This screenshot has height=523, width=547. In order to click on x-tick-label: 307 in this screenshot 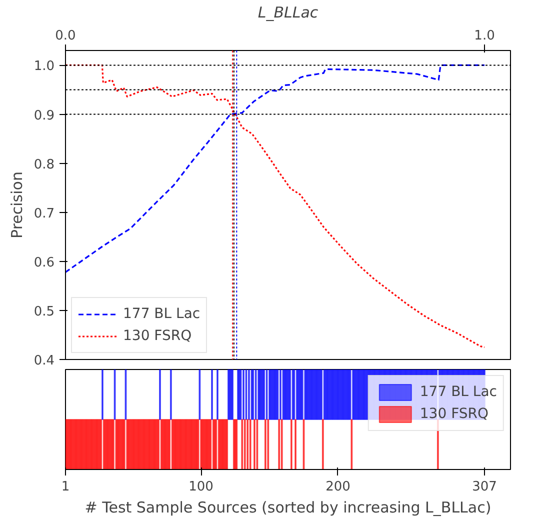, I will do `click(484, 487)`.